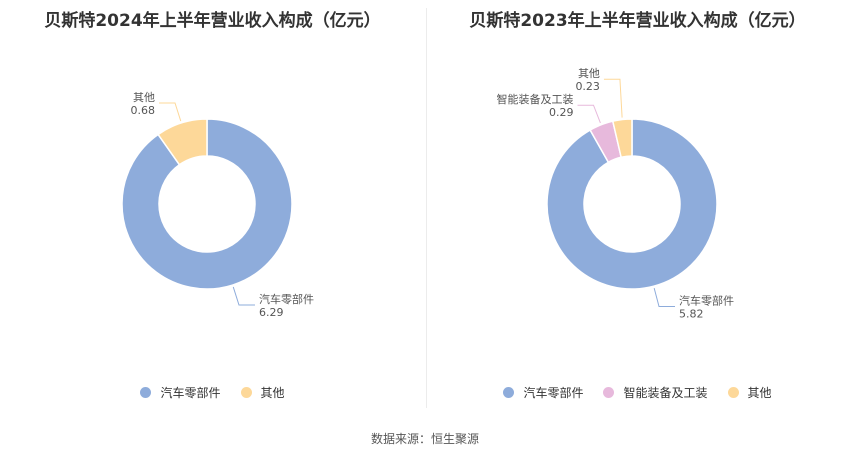 The width and height of the screenshot is (850, 459). What do you see at coordinates (691, 314) in the screenshot?
I see `slice-value: 5.82` at bounding box center [691, 314].